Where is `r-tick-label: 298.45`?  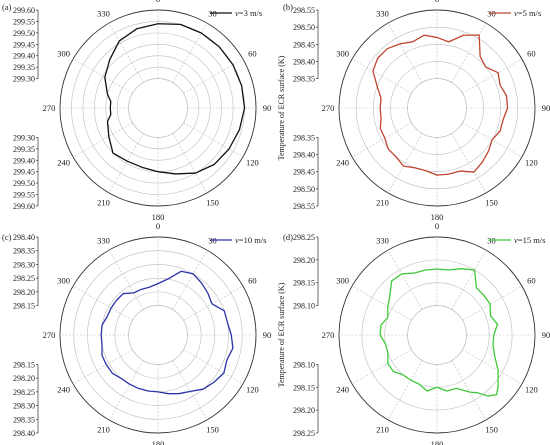 r-tick-label: 298.45 is located at coordinates (304, 172).